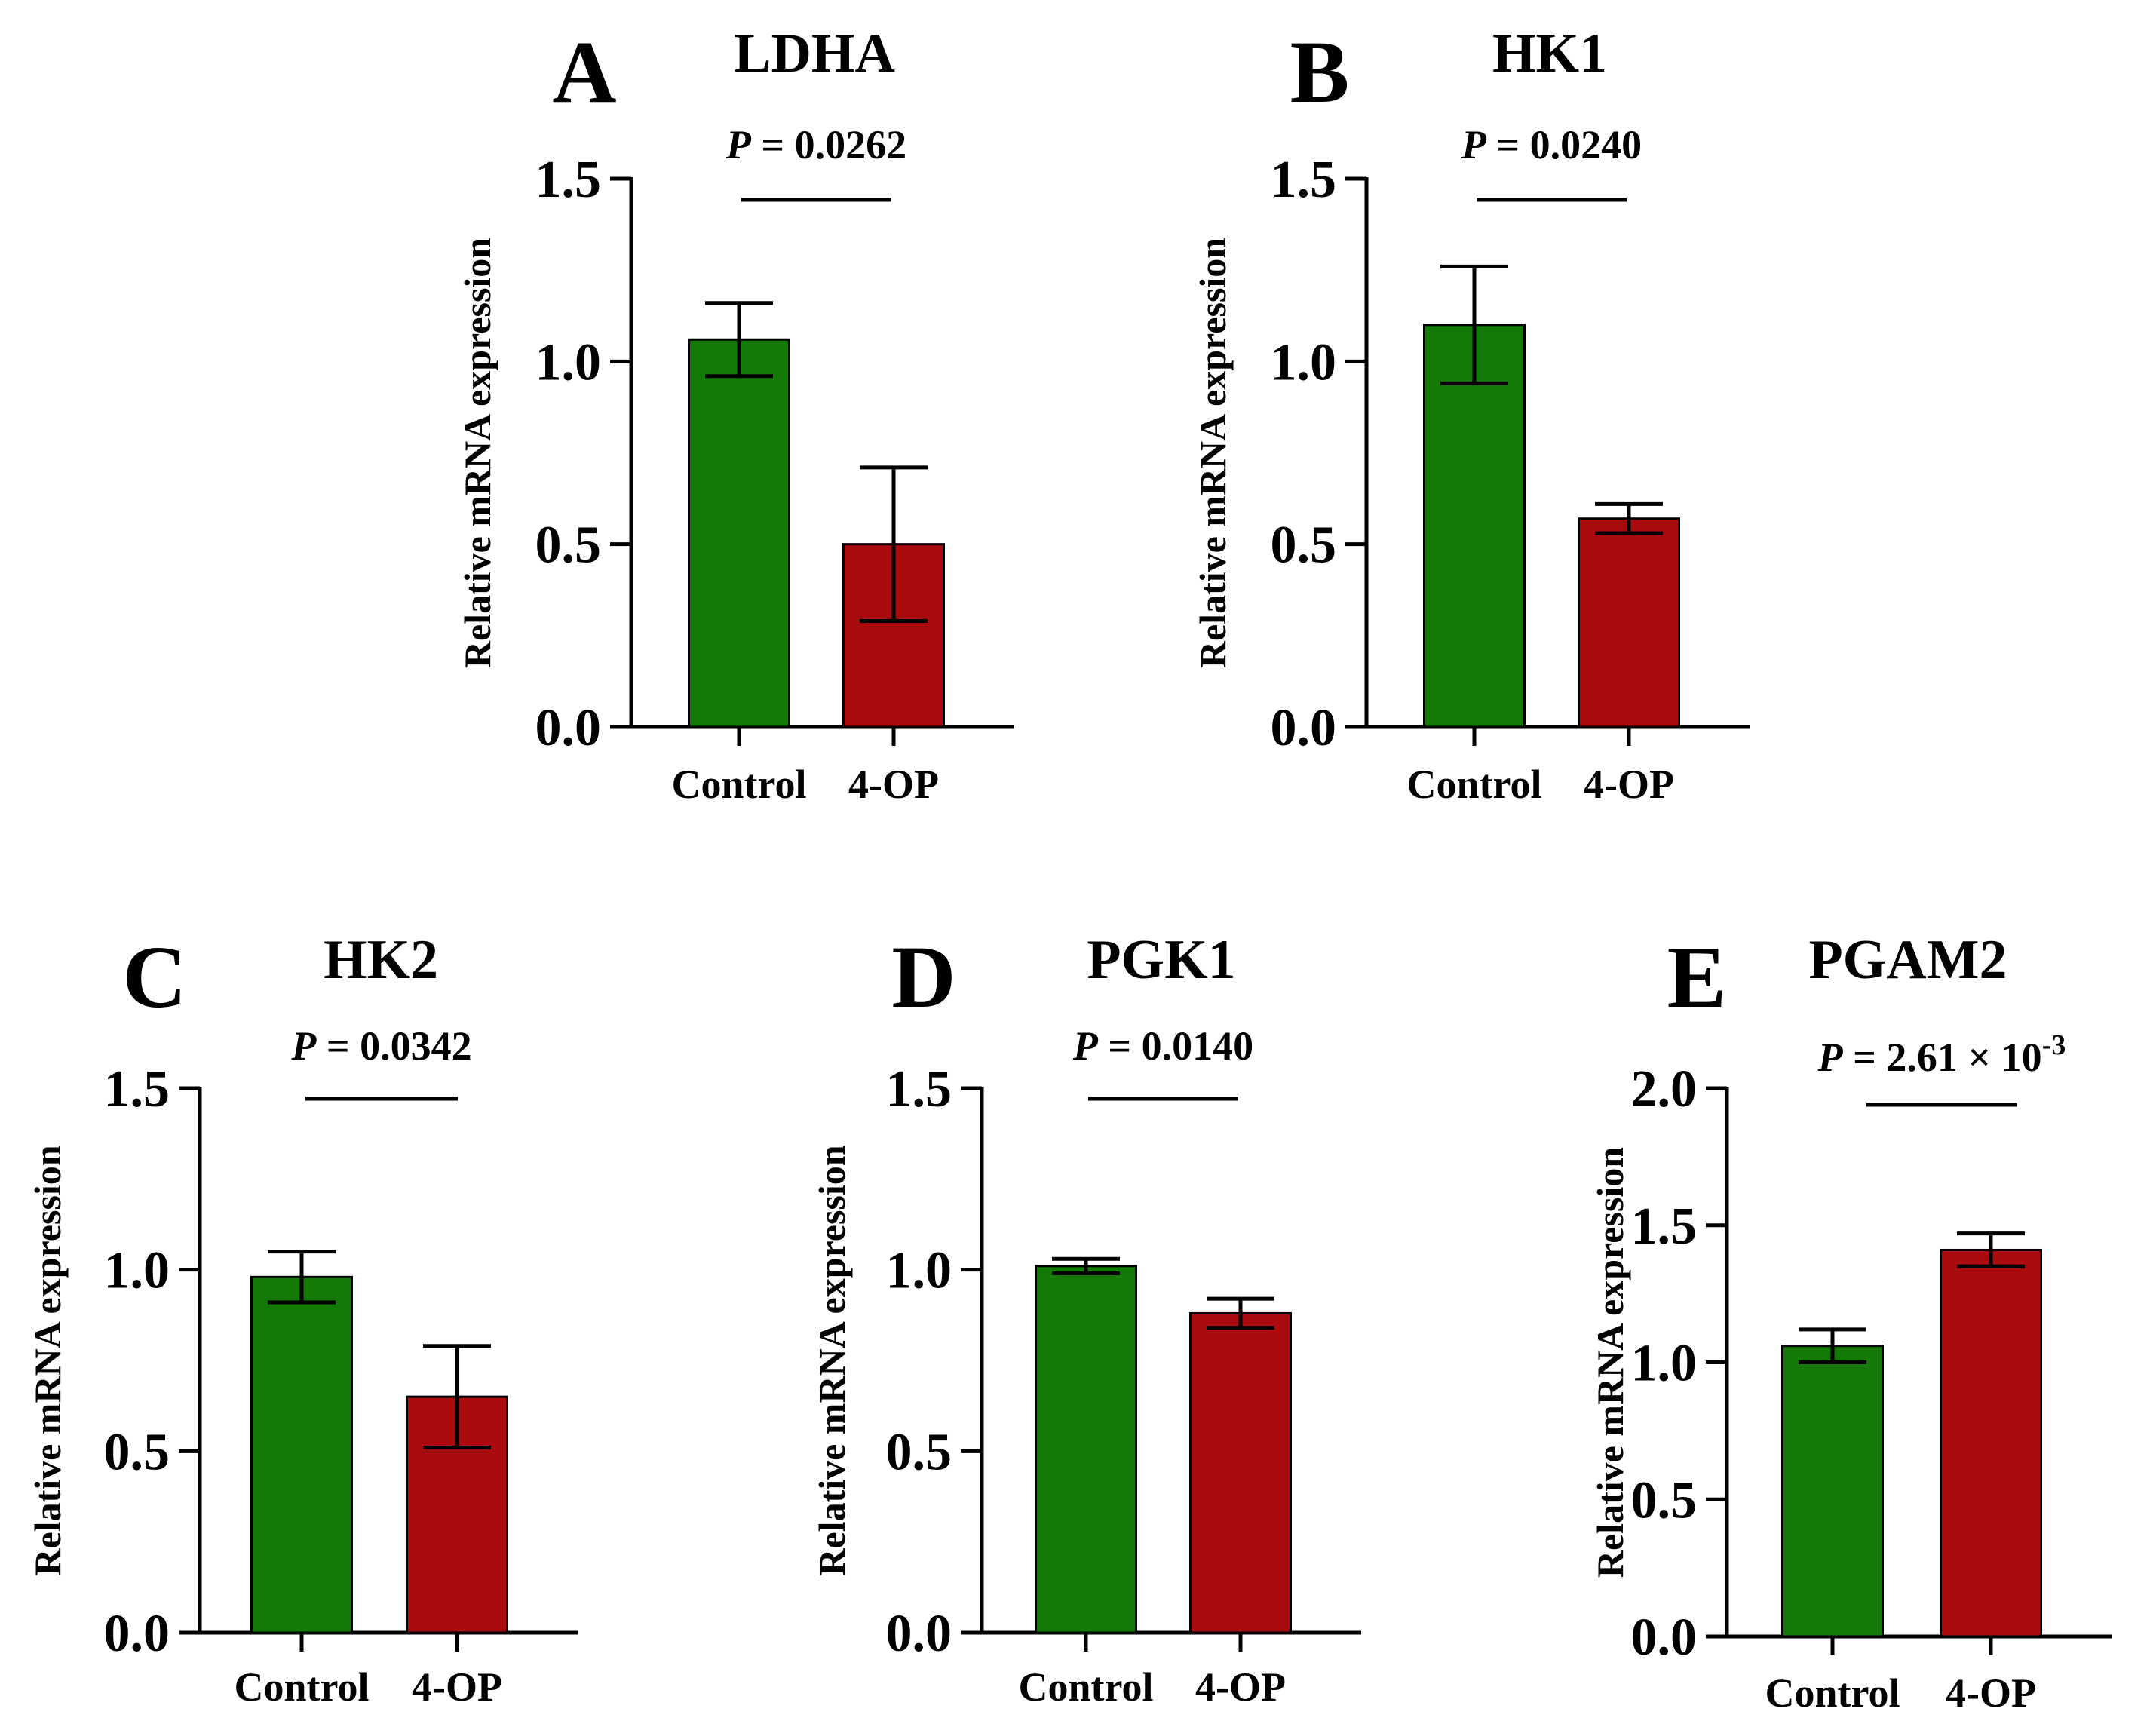  What do you see at coordinates (584, 72) in the screenshot?
I see `panel-letter: A` at bounding box center [584, 72].